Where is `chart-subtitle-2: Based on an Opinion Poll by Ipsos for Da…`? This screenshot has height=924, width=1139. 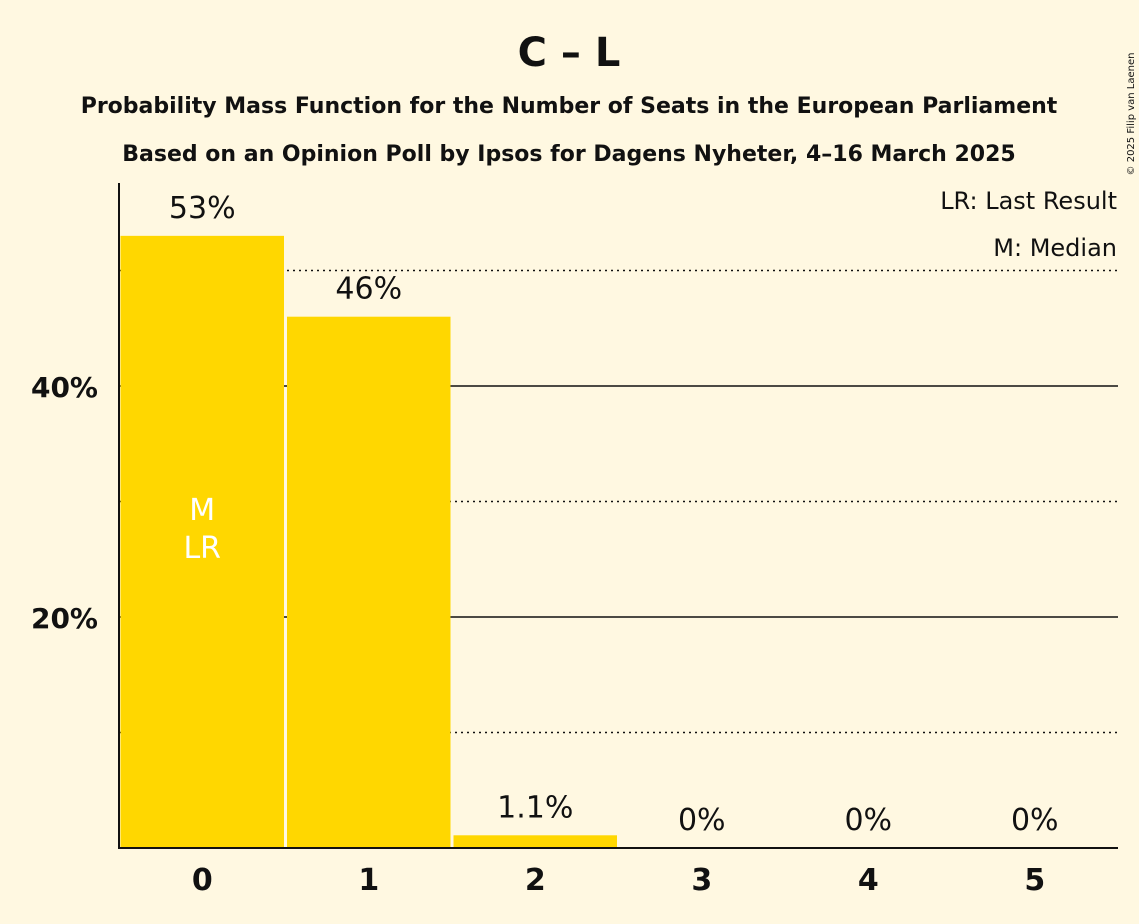
chart-subtitle-2: Based on an Opinion Poll by Ipsos for Da… is located at coordinates (568, 154).